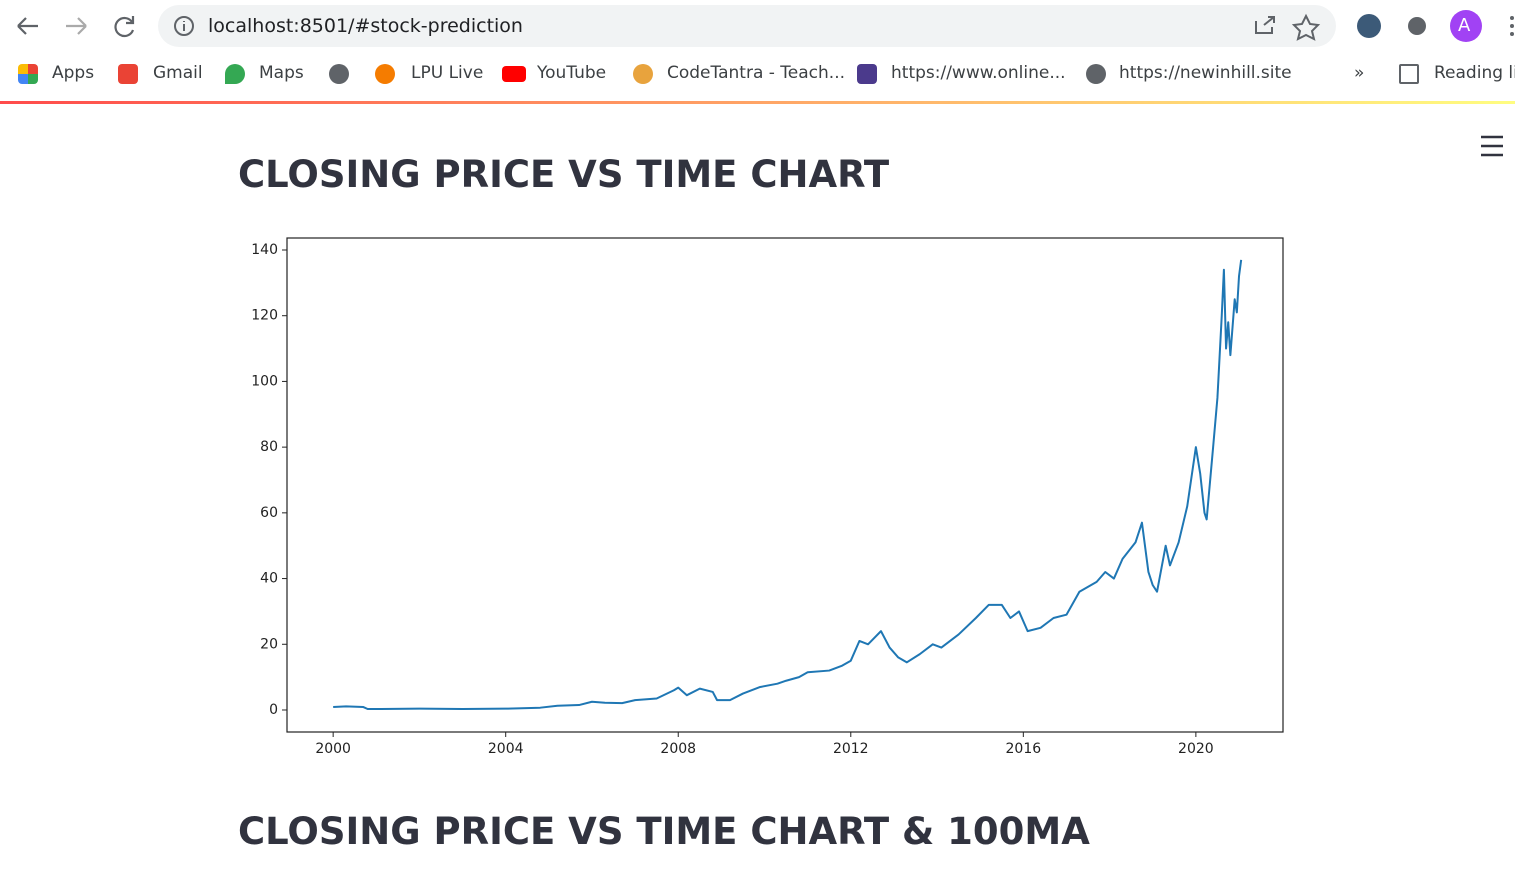 This screenshot has width=1515, height=890. What do you see at coordinates (73, 73) in the screenshot?
I see `bookmark: Apps` at bounding box center [73, 73].